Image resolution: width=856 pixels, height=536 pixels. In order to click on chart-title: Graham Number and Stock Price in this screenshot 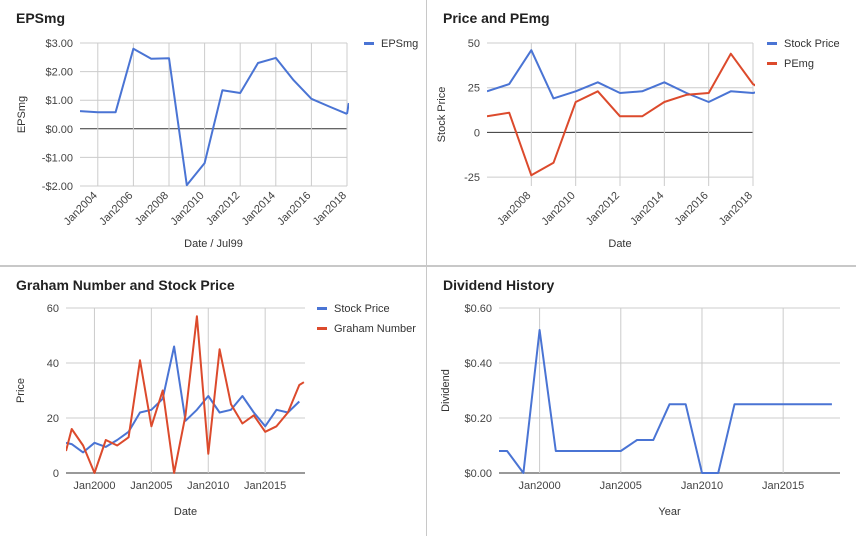, I will do `click(125, 285)`.